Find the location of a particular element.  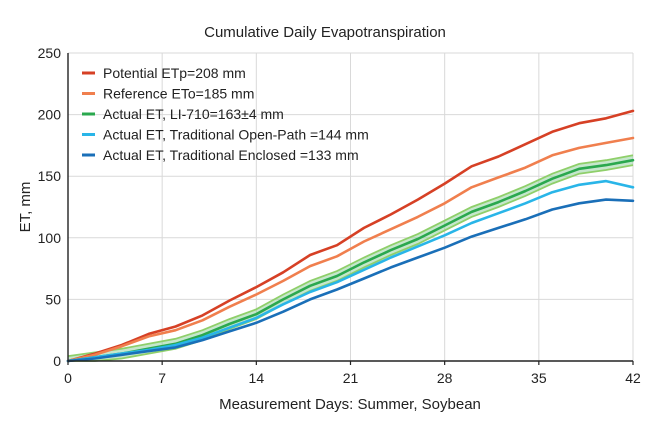

x-tick-label: 0 is located at coordinates (68, 378).